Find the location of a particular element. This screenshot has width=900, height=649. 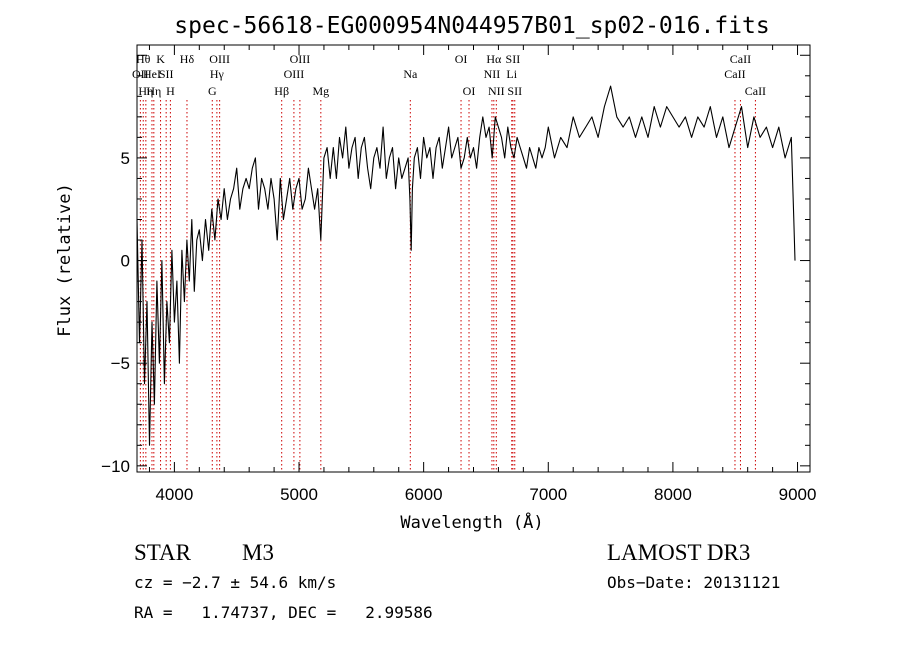

line-marker-label: Hβ is located at coordinates (281, 91).